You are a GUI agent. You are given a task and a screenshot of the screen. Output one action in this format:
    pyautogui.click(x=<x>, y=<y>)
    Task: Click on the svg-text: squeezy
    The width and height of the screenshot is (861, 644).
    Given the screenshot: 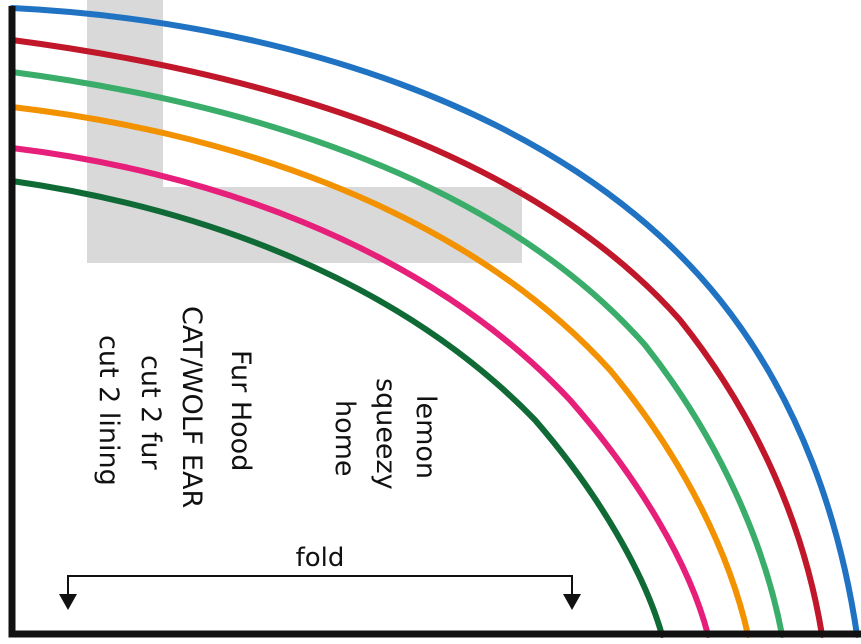 What is the action you would take?
    pyautogui.click(x=385, y=434)
    